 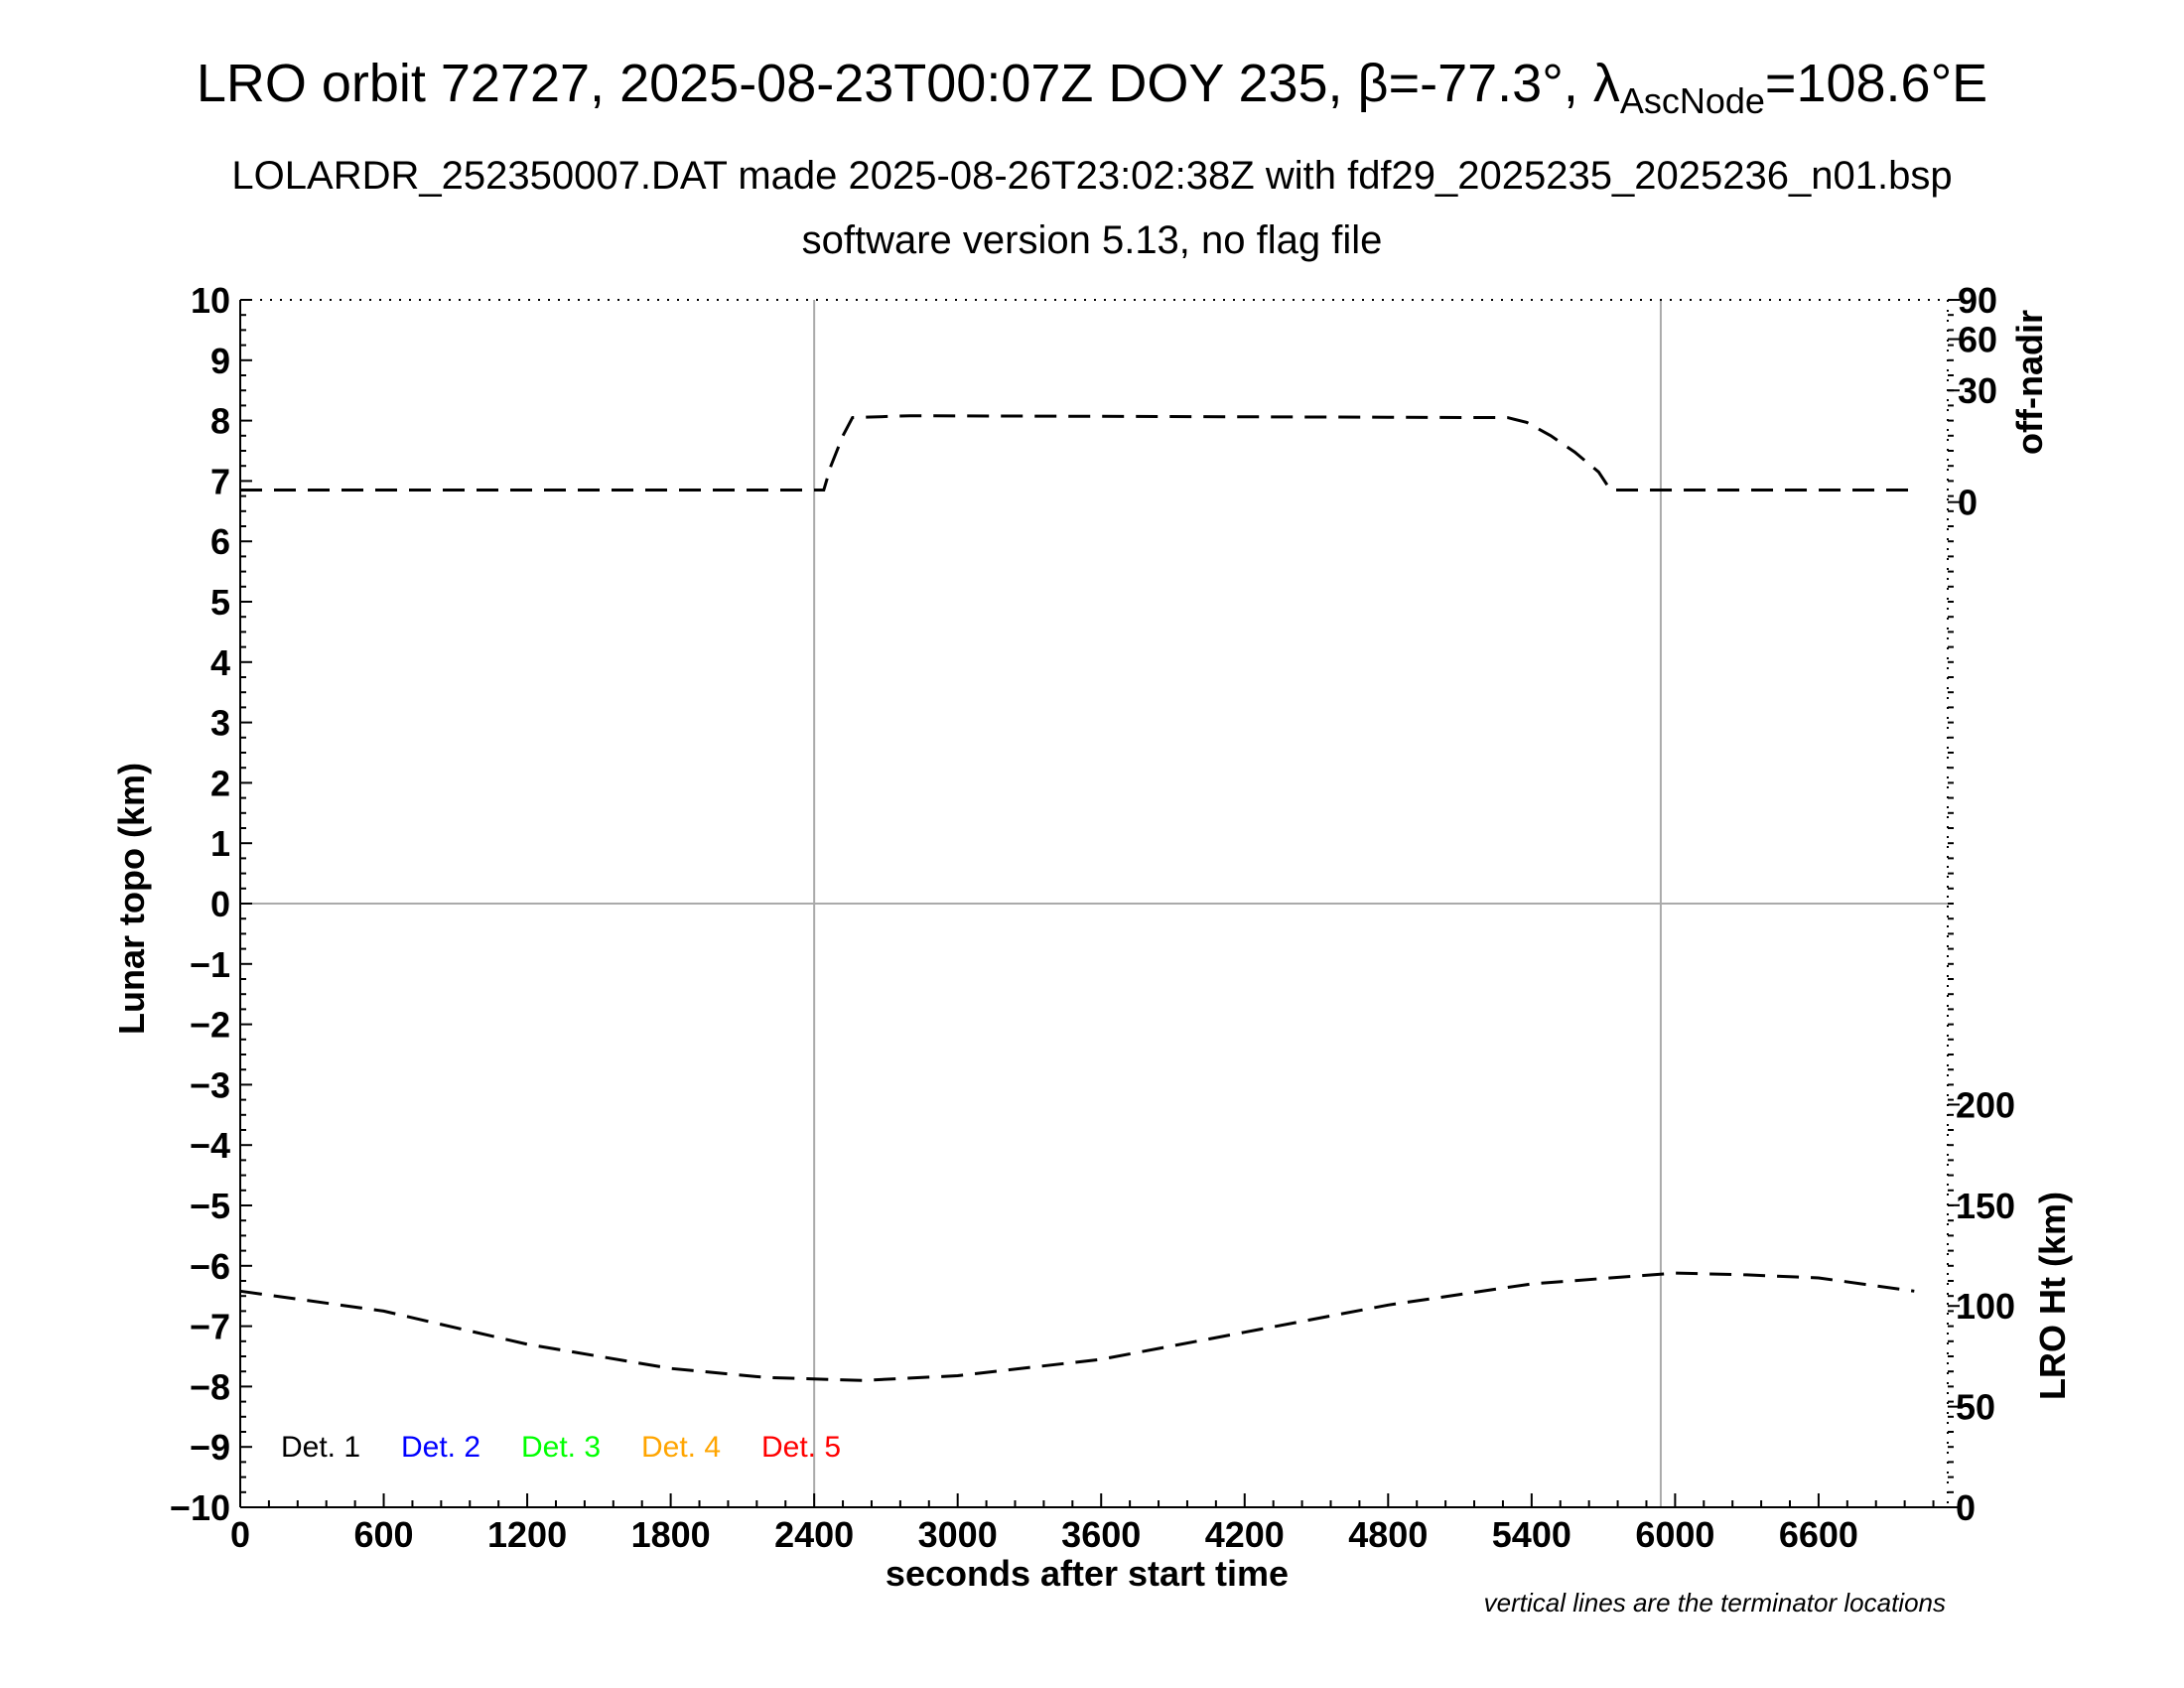 What do you see at coordinates (958, 1534) in the screenshot?
I see `x-tick-label: 3000` at bounding box center [958, 1534].